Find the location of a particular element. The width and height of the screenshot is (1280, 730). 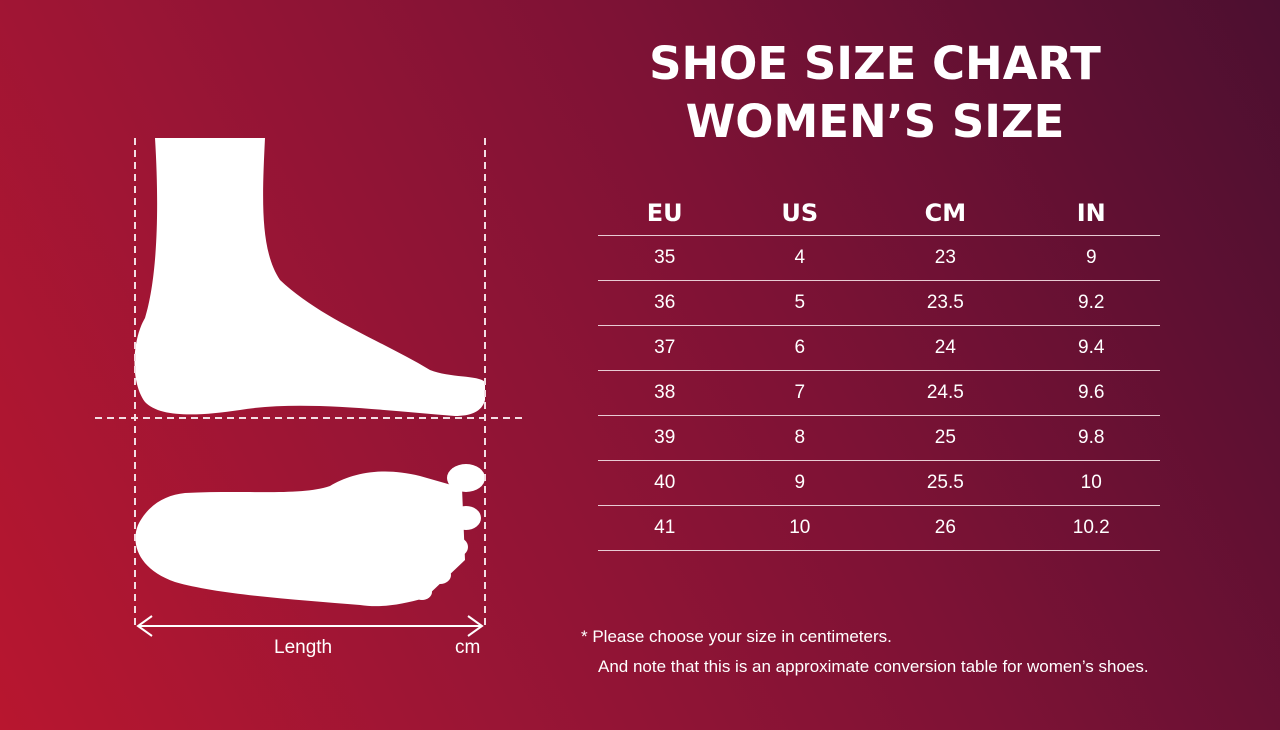

table-cell: 37 is located at coordinates (665, 348).